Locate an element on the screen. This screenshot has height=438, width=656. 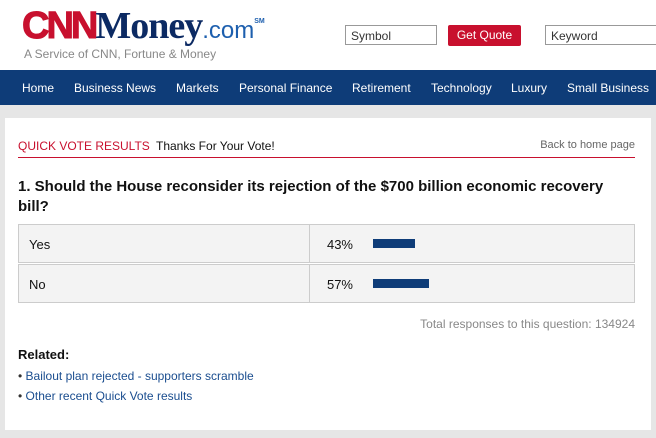
back-link: Back to home page is located at coordinates (587, 145).